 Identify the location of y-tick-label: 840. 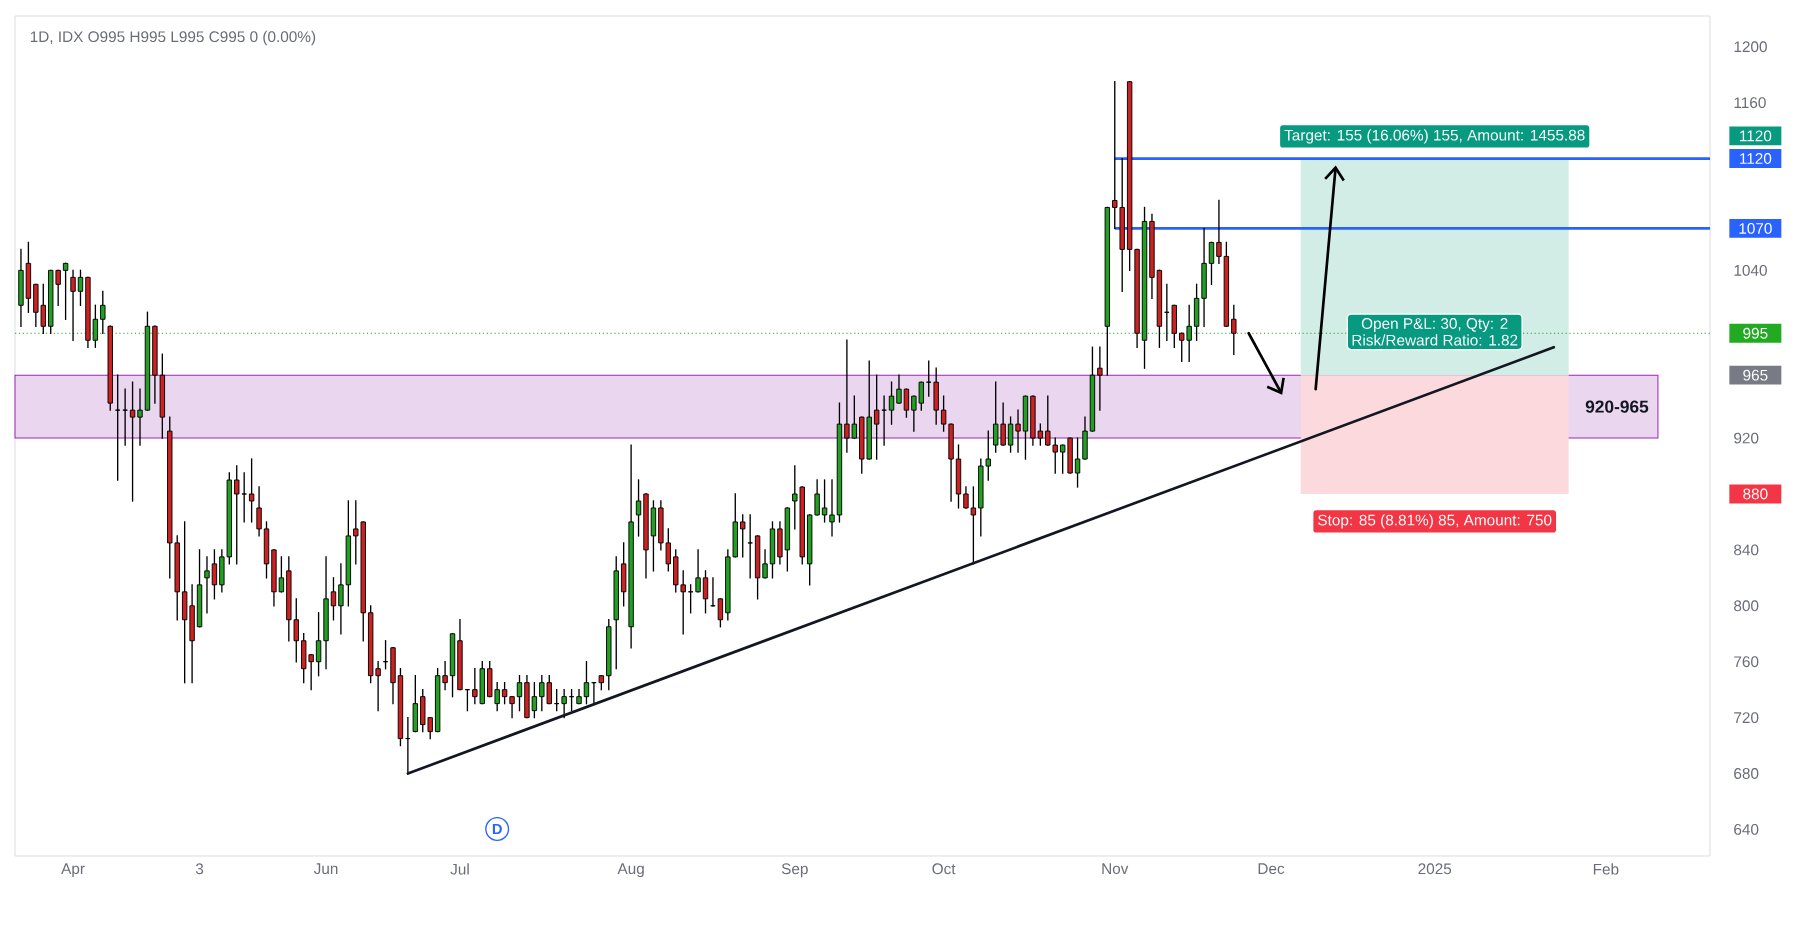
(1746, 550).